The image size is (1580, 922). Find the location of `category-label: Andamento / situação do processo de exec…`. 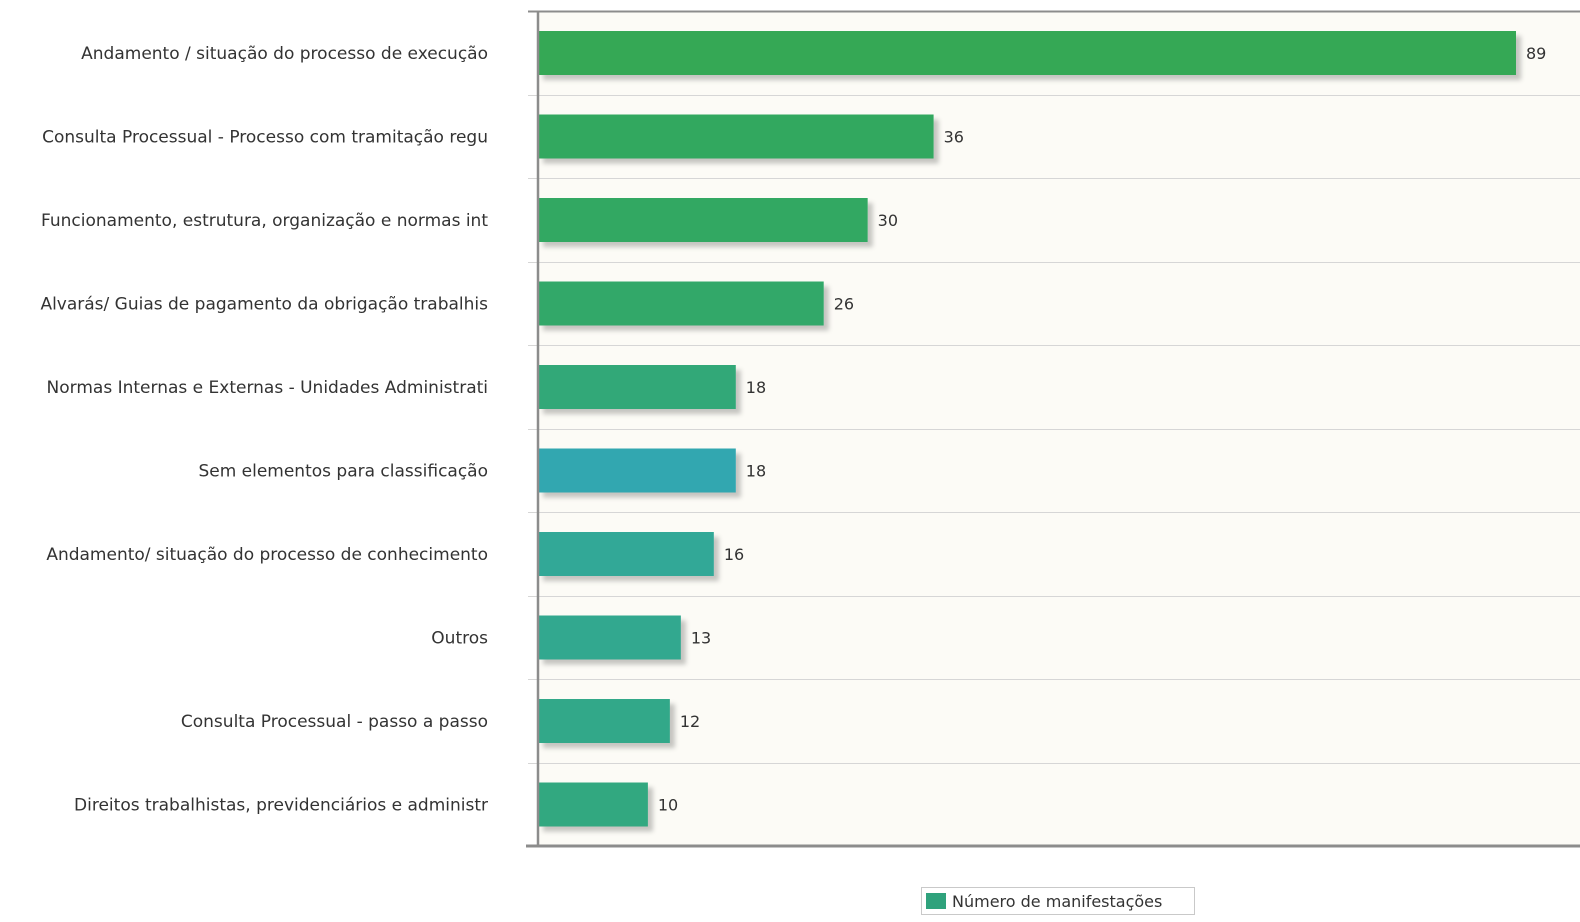

category-label: Andamento / situação do processo de exec… is located at coordinates (284, 54).